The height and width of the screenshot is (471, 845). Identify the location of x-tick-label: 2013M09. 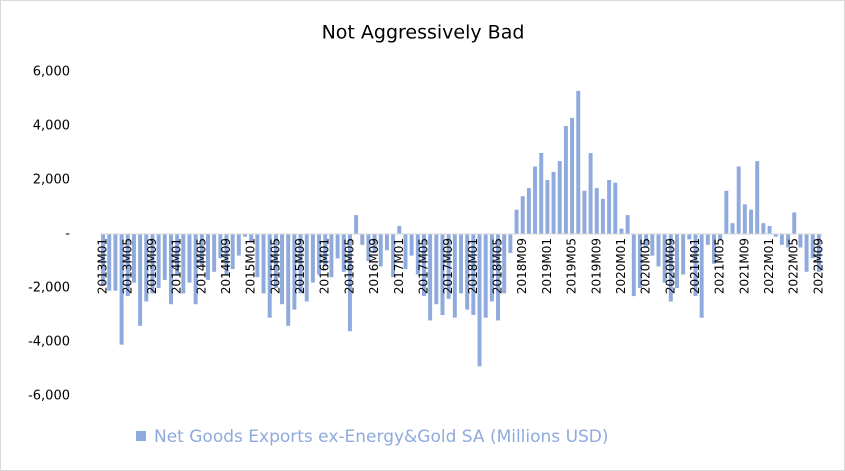
(152, 266).